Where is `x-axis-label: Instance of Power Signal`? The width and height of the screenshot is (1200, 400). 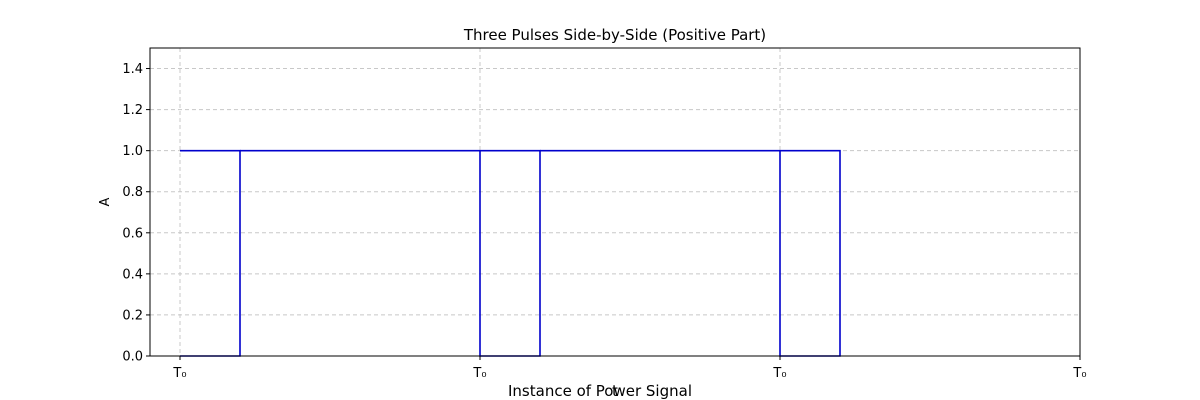 x-axis-label: Instance of Power Signal is located at coordinates (600, 391).